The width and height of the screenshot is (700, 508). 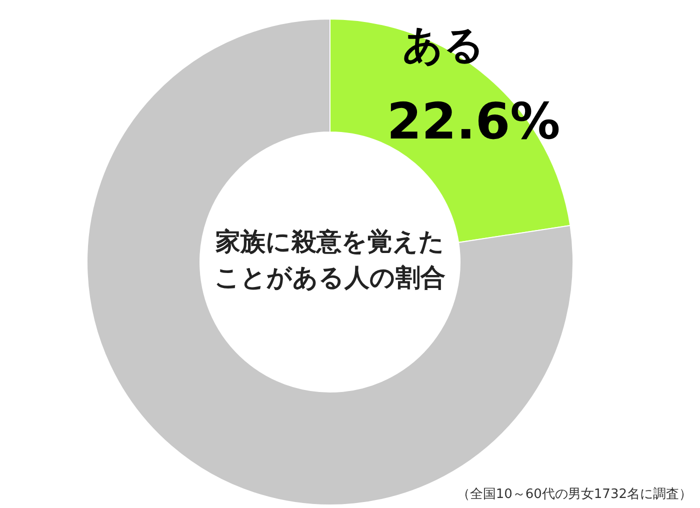 What do you see at coordinates (574, 494) in the screenshot?
I see `text: （全国10～60代の男女1732名に調査）` at bounding box center [574, 494].